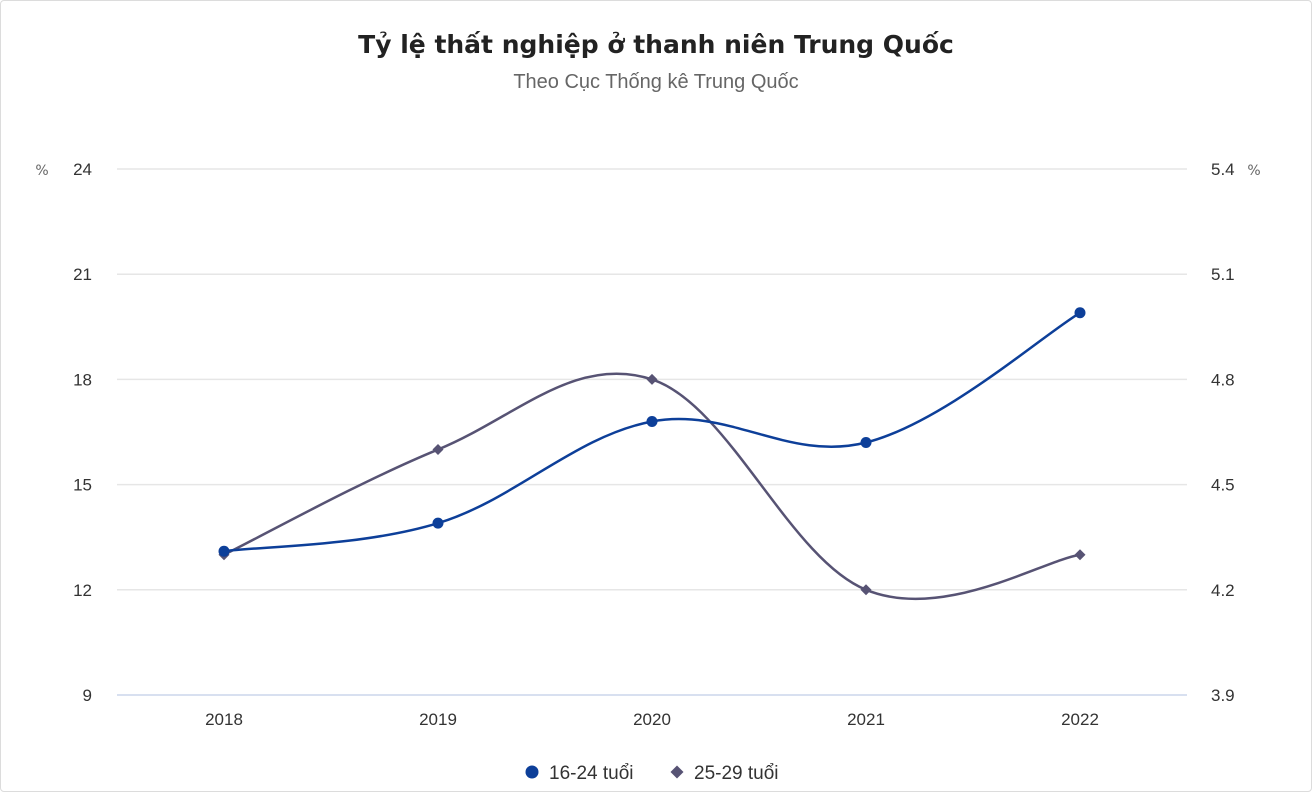  What do you see at coordinates (1223, 274) in the screenshot?
I see `y-right-tick-label: 5.1` at bounding box center [1223, 274].